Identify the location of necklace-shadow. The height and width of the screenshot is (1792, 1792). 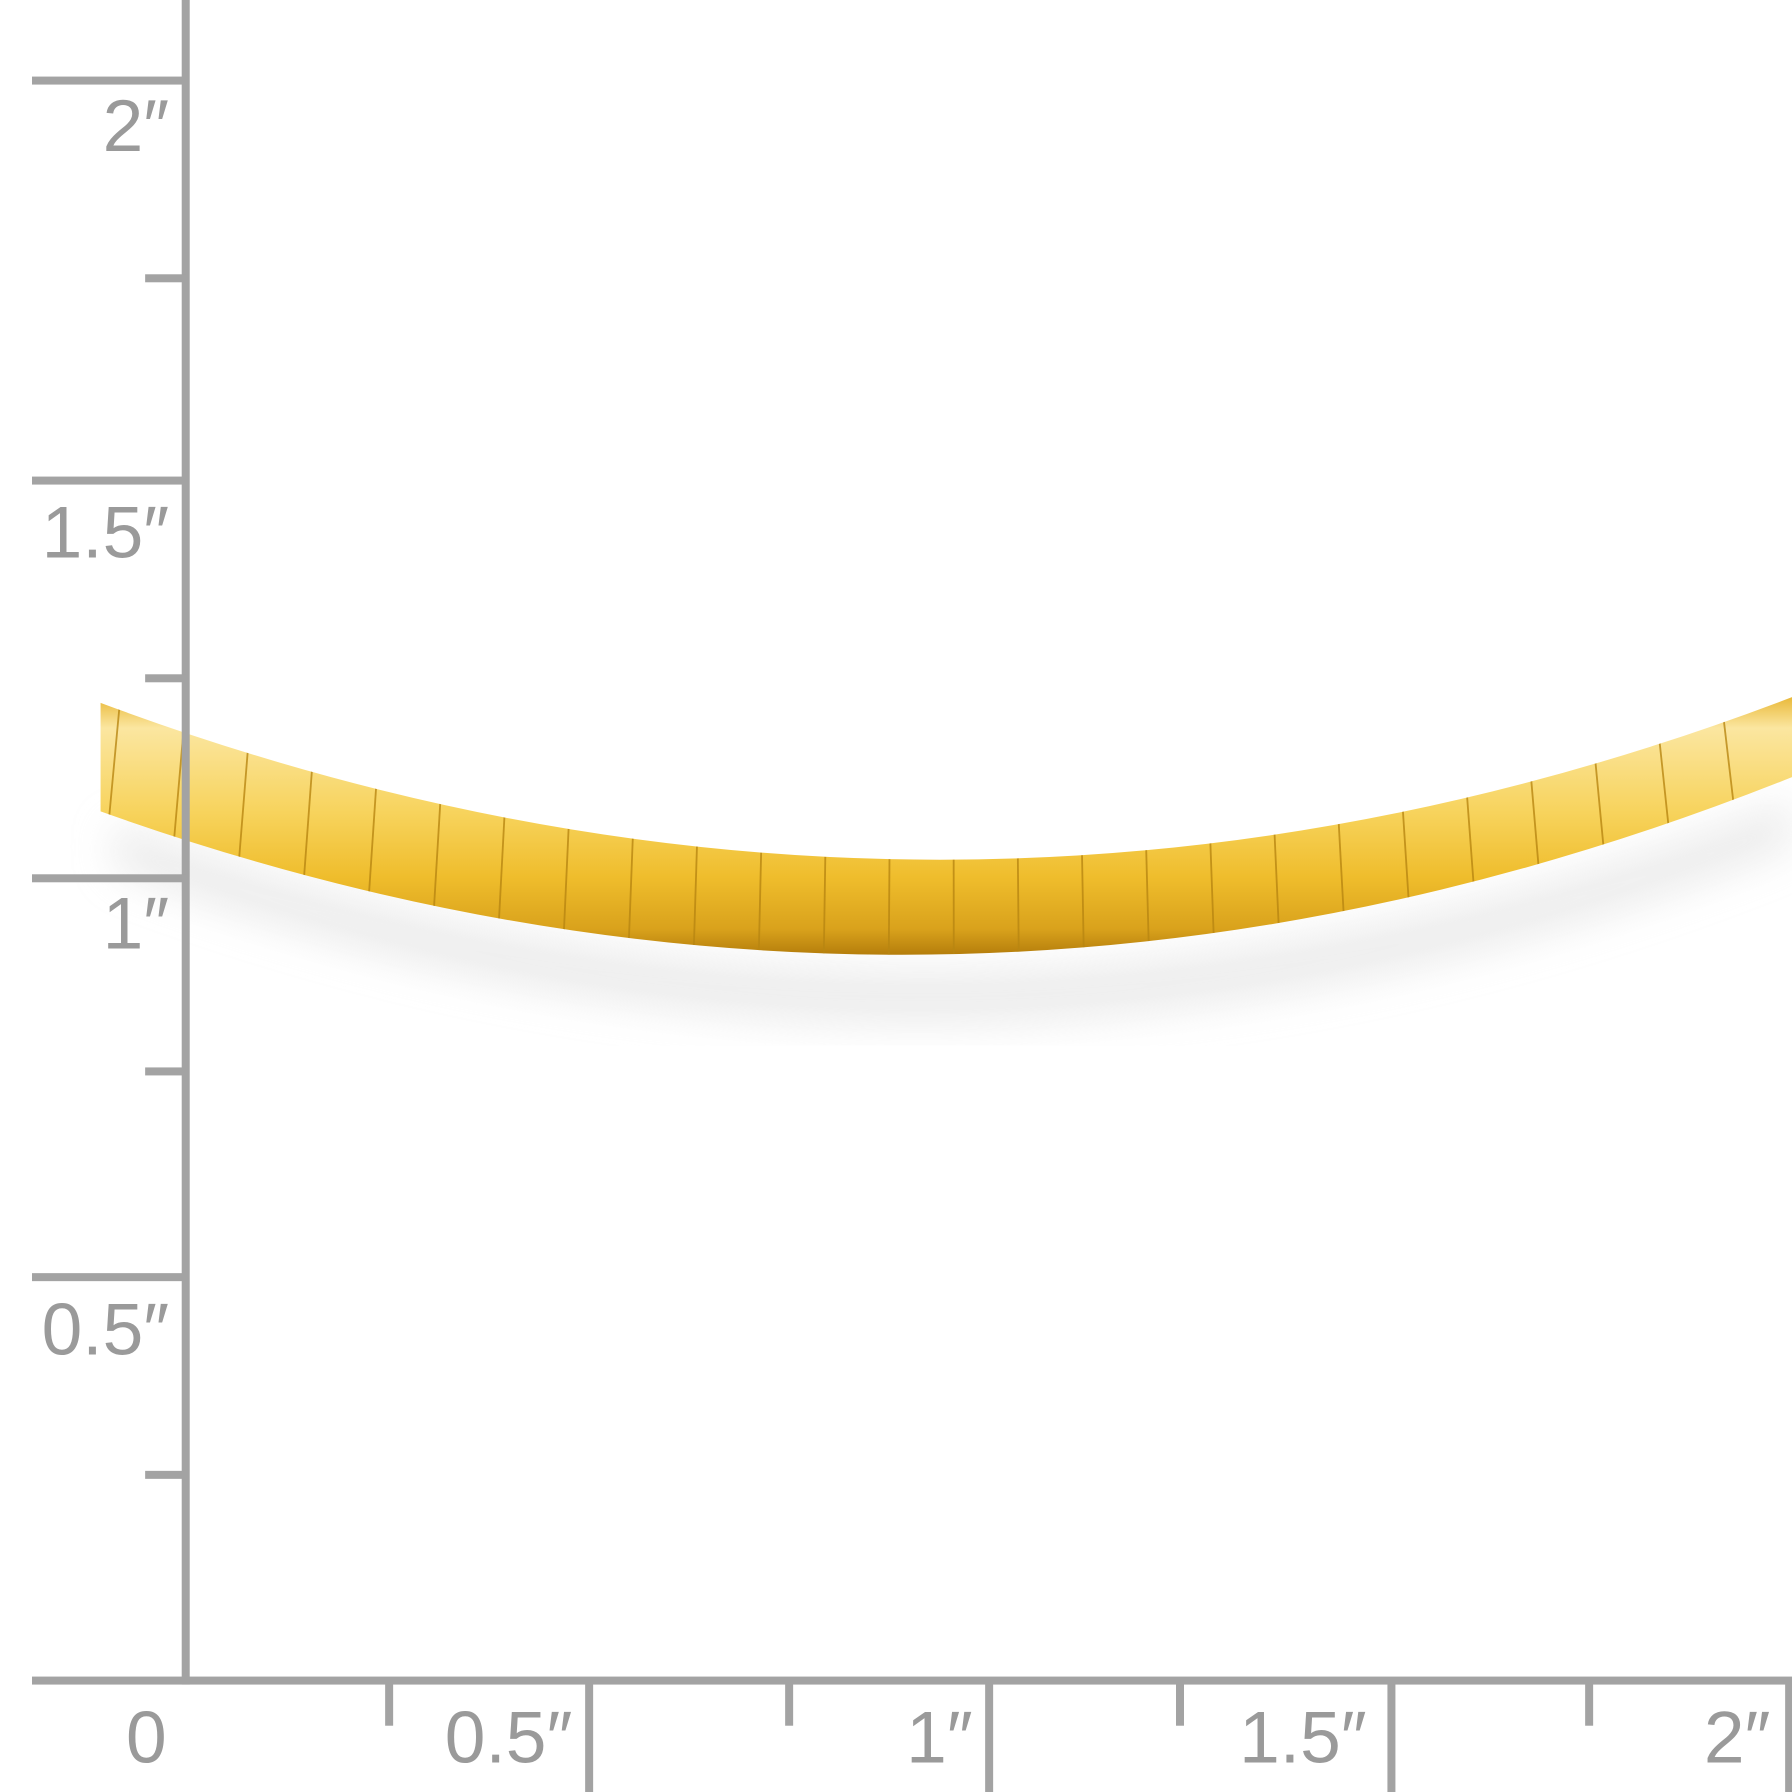
(953, 912).